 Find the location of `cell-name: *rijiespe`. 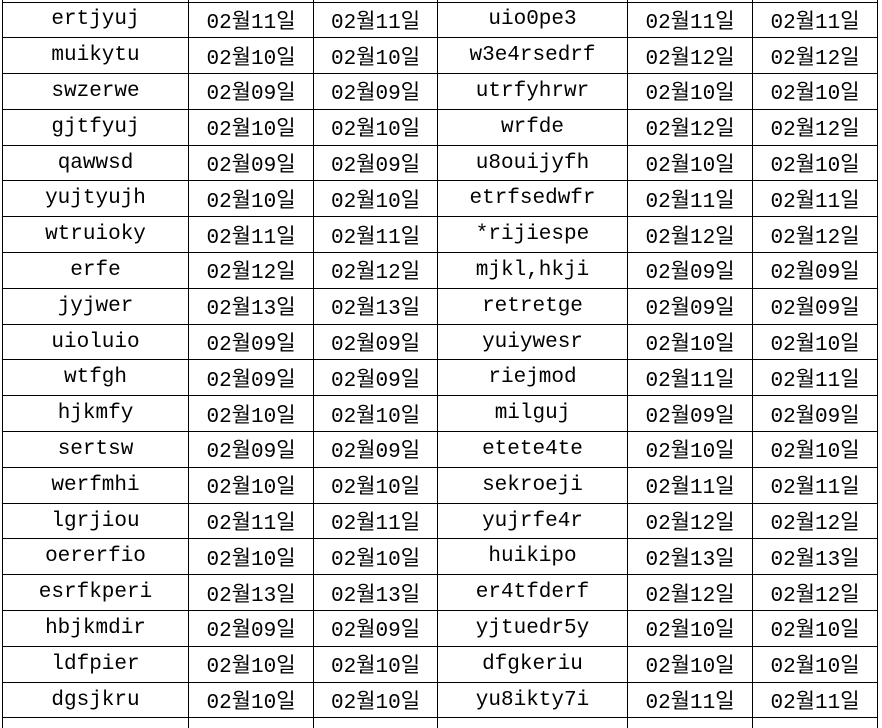

cell-name: *rijiespe is located at coordinates (532, 235).